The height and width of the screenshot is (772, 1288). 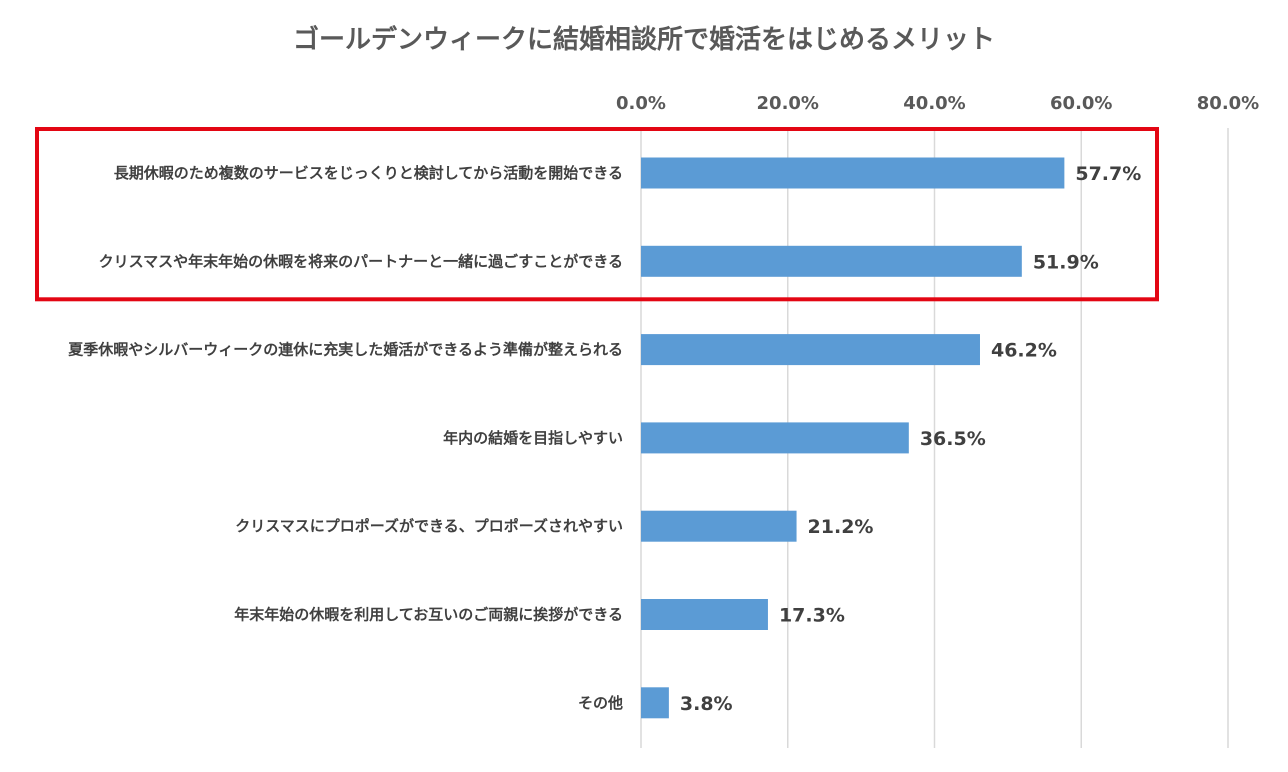 I want to click on category-label: その他, so click(x=600, y=703).